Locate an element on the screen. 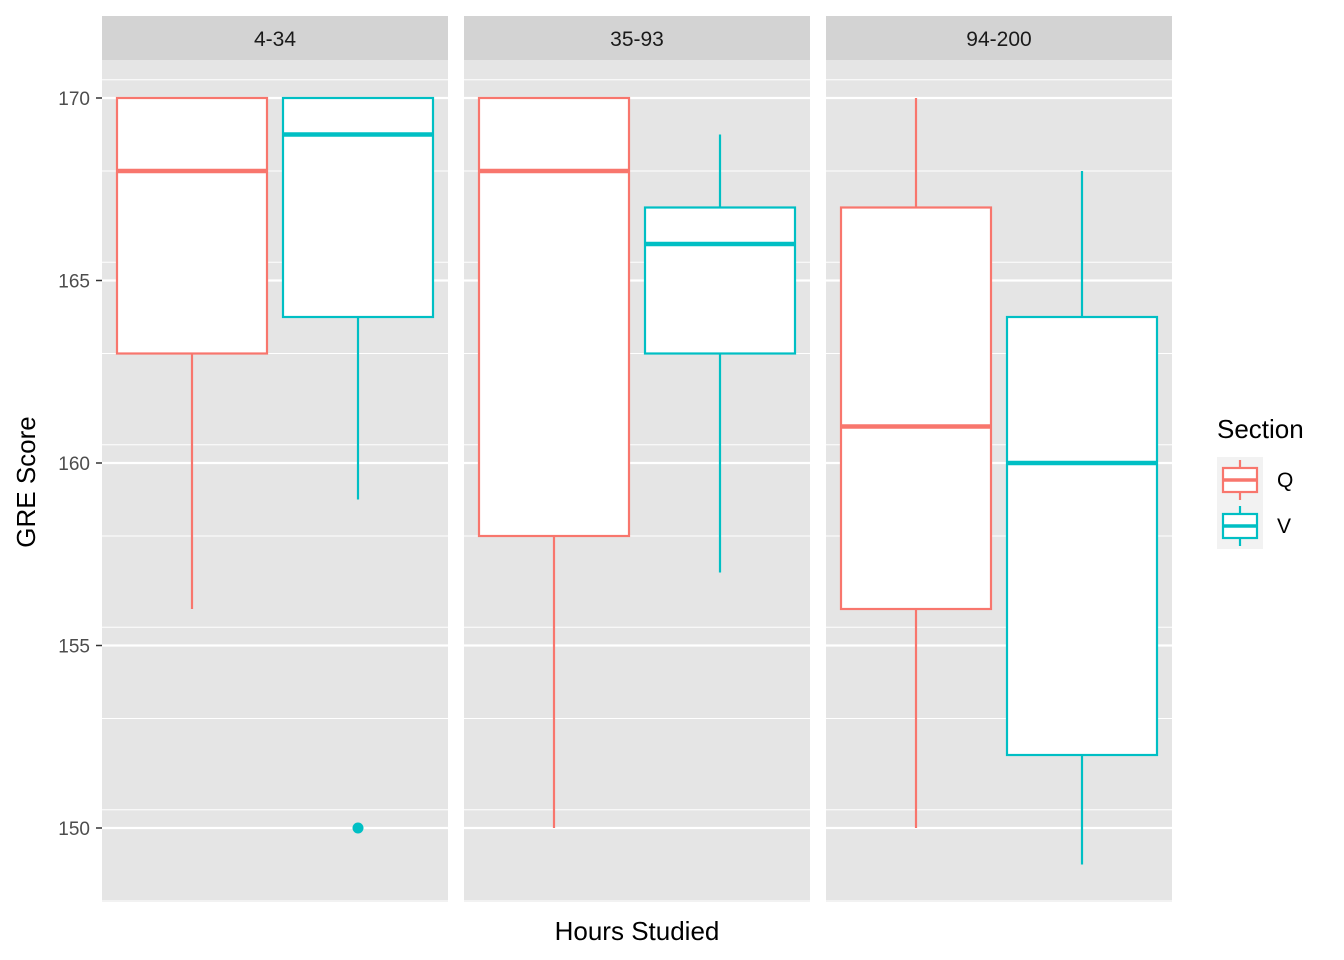  legend-label: Q is located at coordinates (1285, 480).